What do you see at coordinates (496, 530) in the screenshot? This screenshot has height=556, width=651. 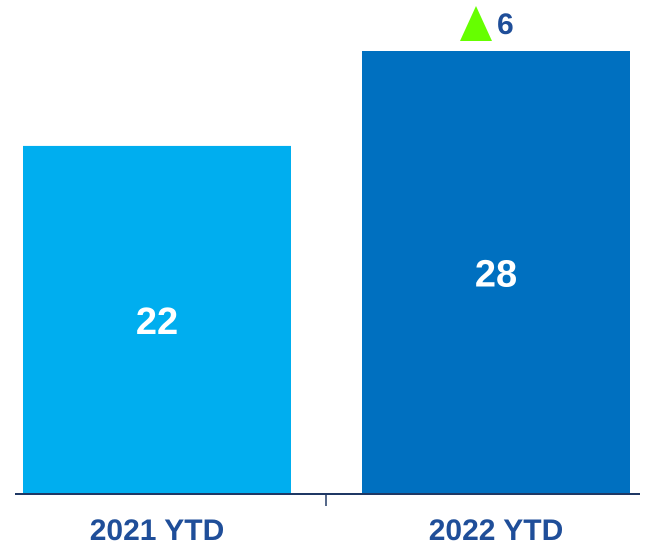 I see `x-tick-label: 2022 YTD` at bounding box center [496, 530].